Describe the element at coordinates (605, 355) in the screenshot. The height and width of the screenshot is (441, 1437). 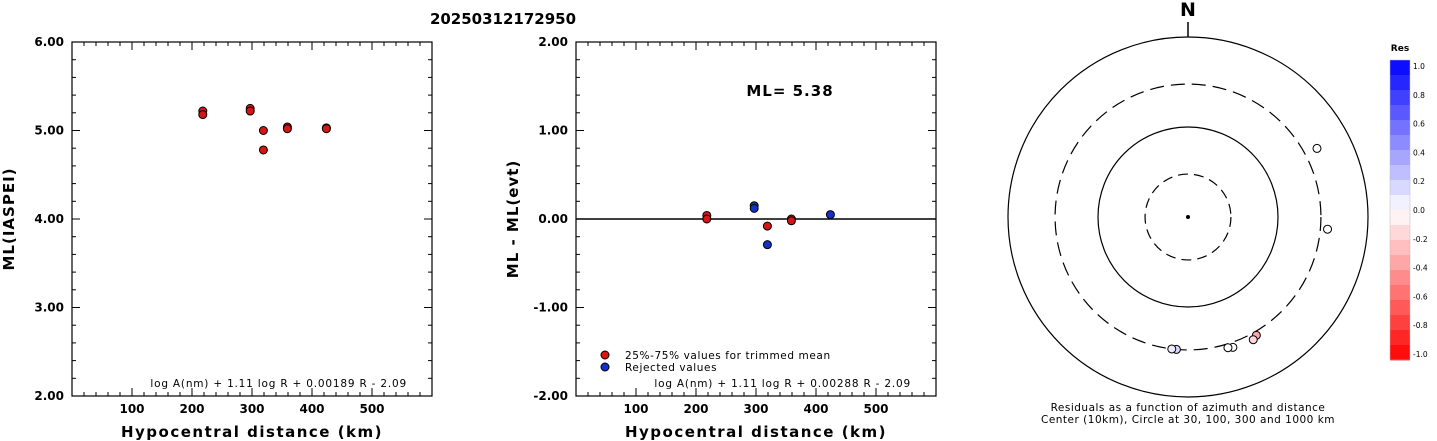
I see `legend-marker-accepted` at that location.